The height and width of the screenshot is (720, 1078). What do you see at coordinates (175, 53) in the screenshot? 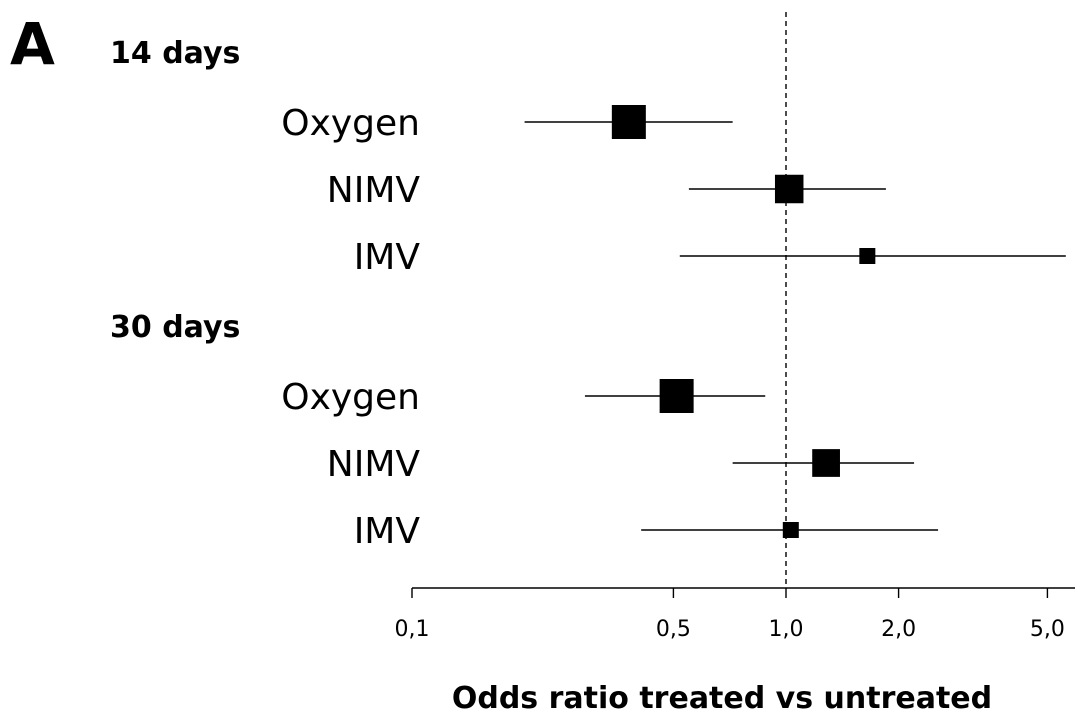
I see `group-title: 14 days` at bounding box center [175, 53].